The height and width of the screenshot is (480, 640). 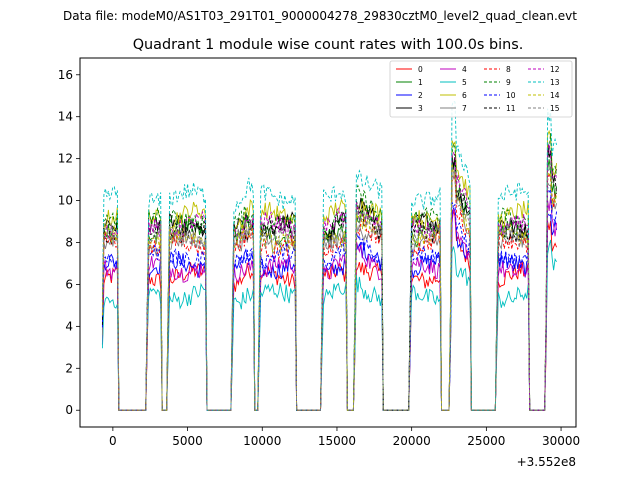 What do you see at coordinates (65, 159) in the screenshot?
I see `y-tick-label: 12` at bounding box center [65, 159].